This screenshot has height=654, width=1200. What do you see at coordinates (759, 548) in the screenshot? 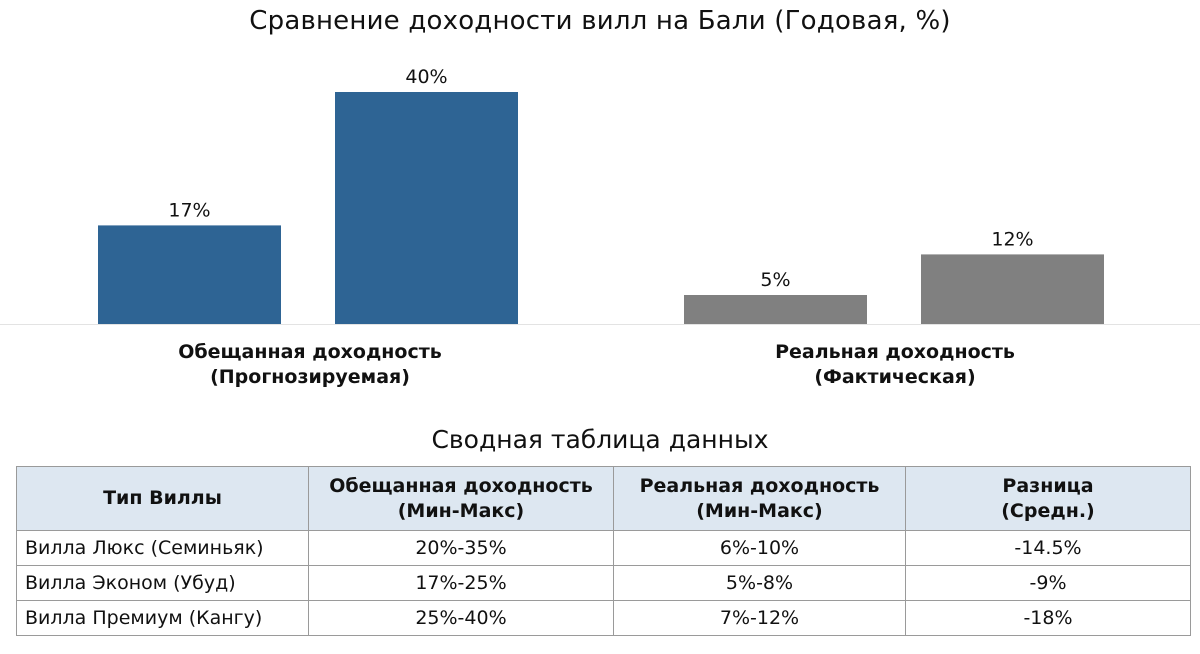
I see `table-cell: 6%-10%` at bounding box center [759, 548].